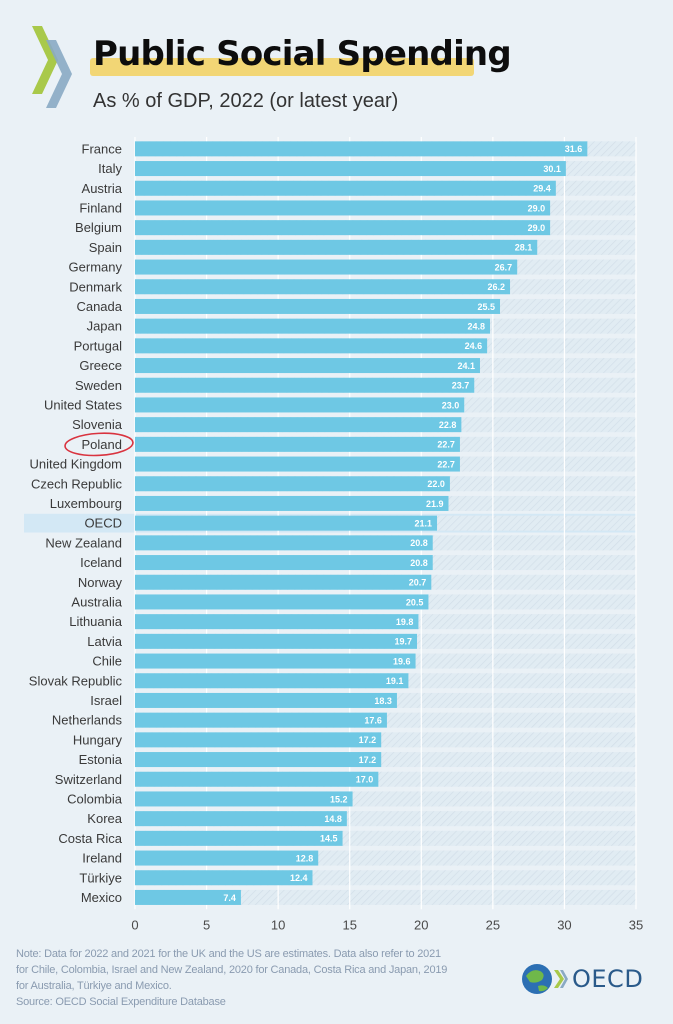 The image size is (673, 1024). What do you see at coordinates (104, 818) in the screenshot?
I see `category-label: Korea` at bounding box center [104, 818].